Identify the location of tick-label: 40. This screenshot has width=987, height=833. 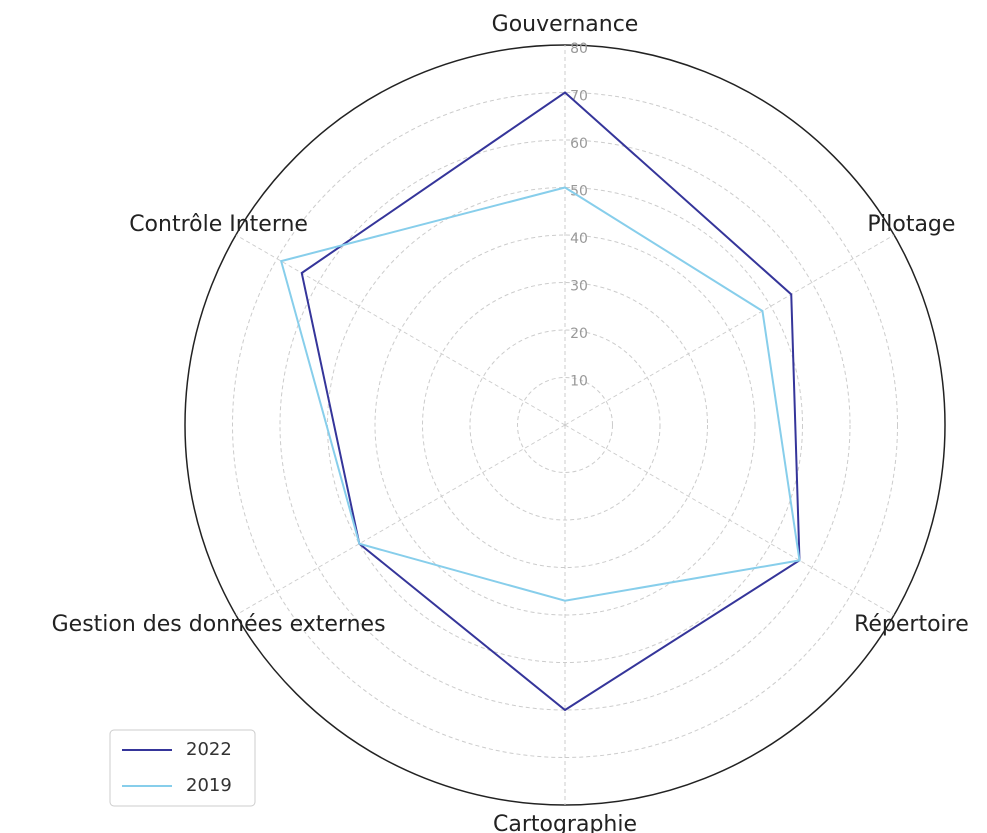
(579, 239).